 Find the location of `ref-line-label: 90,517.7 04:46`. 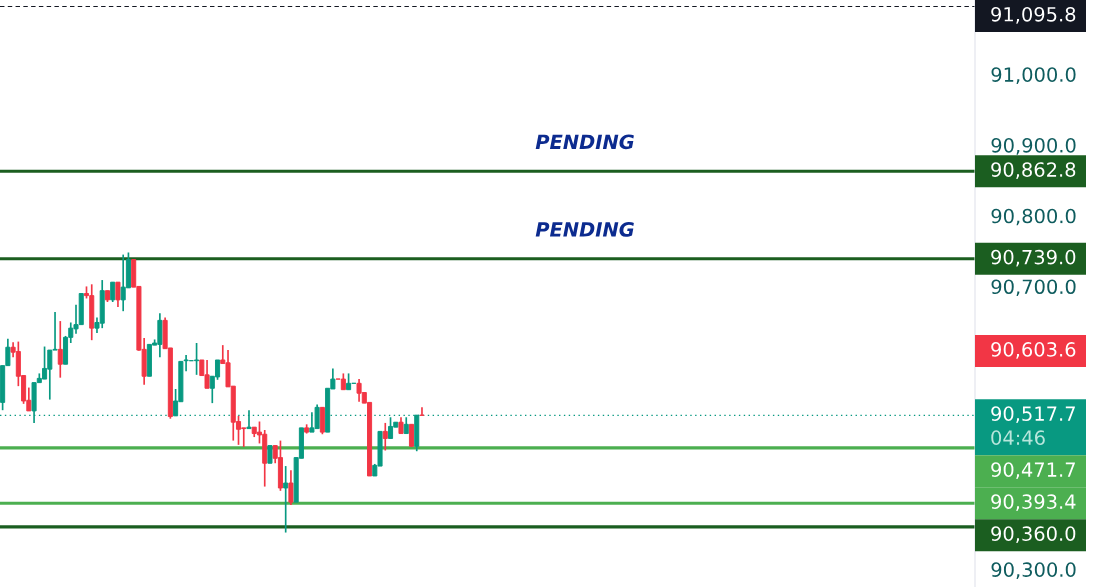

ref-line-label: 90,517.7 04:46 is located at coordinates (1033, 425).